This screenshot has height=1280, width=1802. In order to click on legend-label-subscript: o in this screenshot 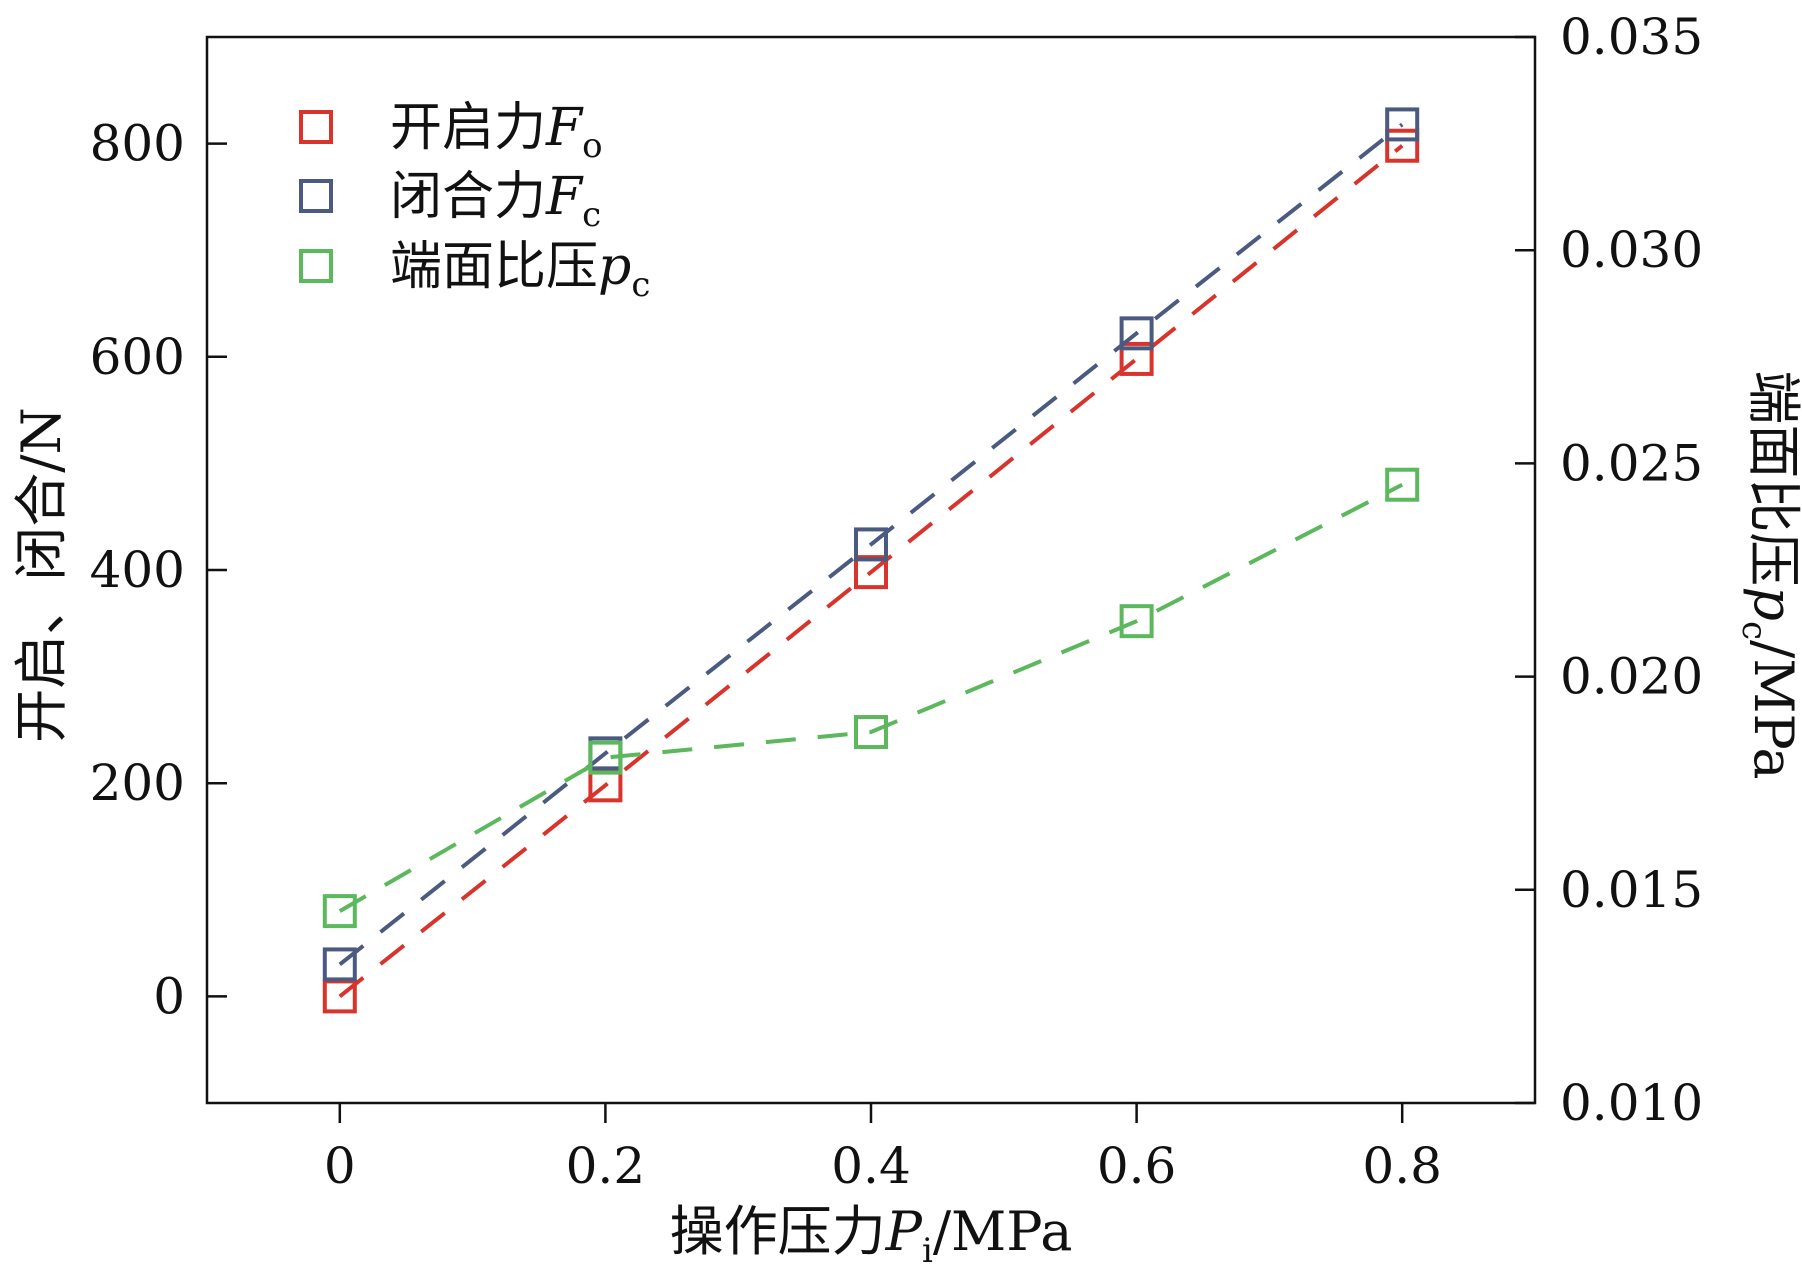, I will do `click(592, 146)`.